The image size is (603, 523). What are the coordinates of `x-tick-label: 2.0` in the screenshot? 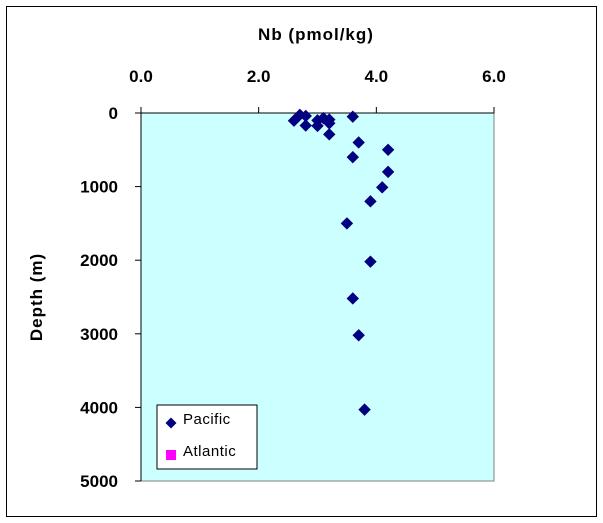 It's located at (259, 76).